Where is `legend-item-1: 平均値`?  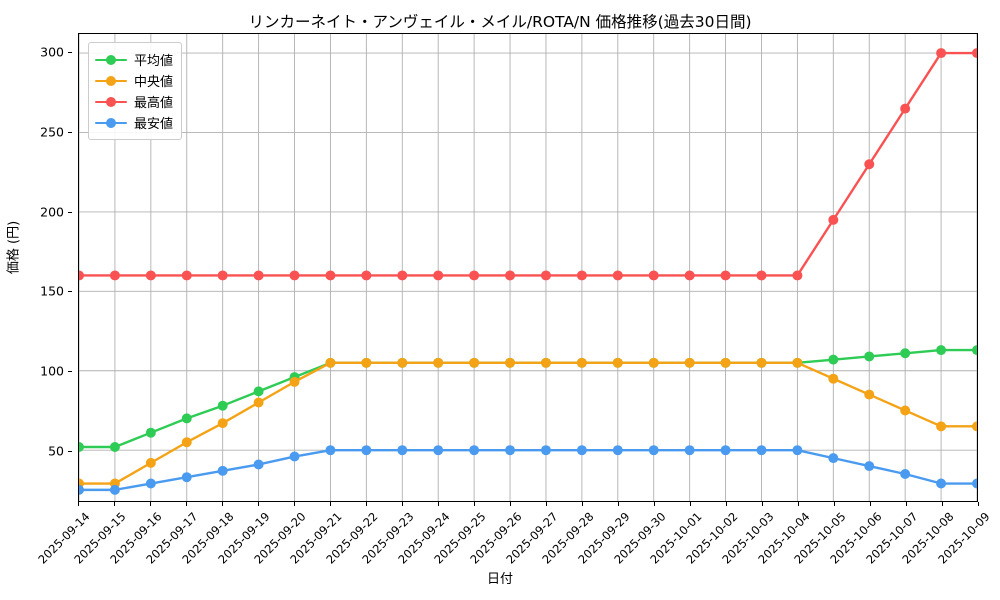
legend-item-1: 平均値 is located at coordinates (134, 59).